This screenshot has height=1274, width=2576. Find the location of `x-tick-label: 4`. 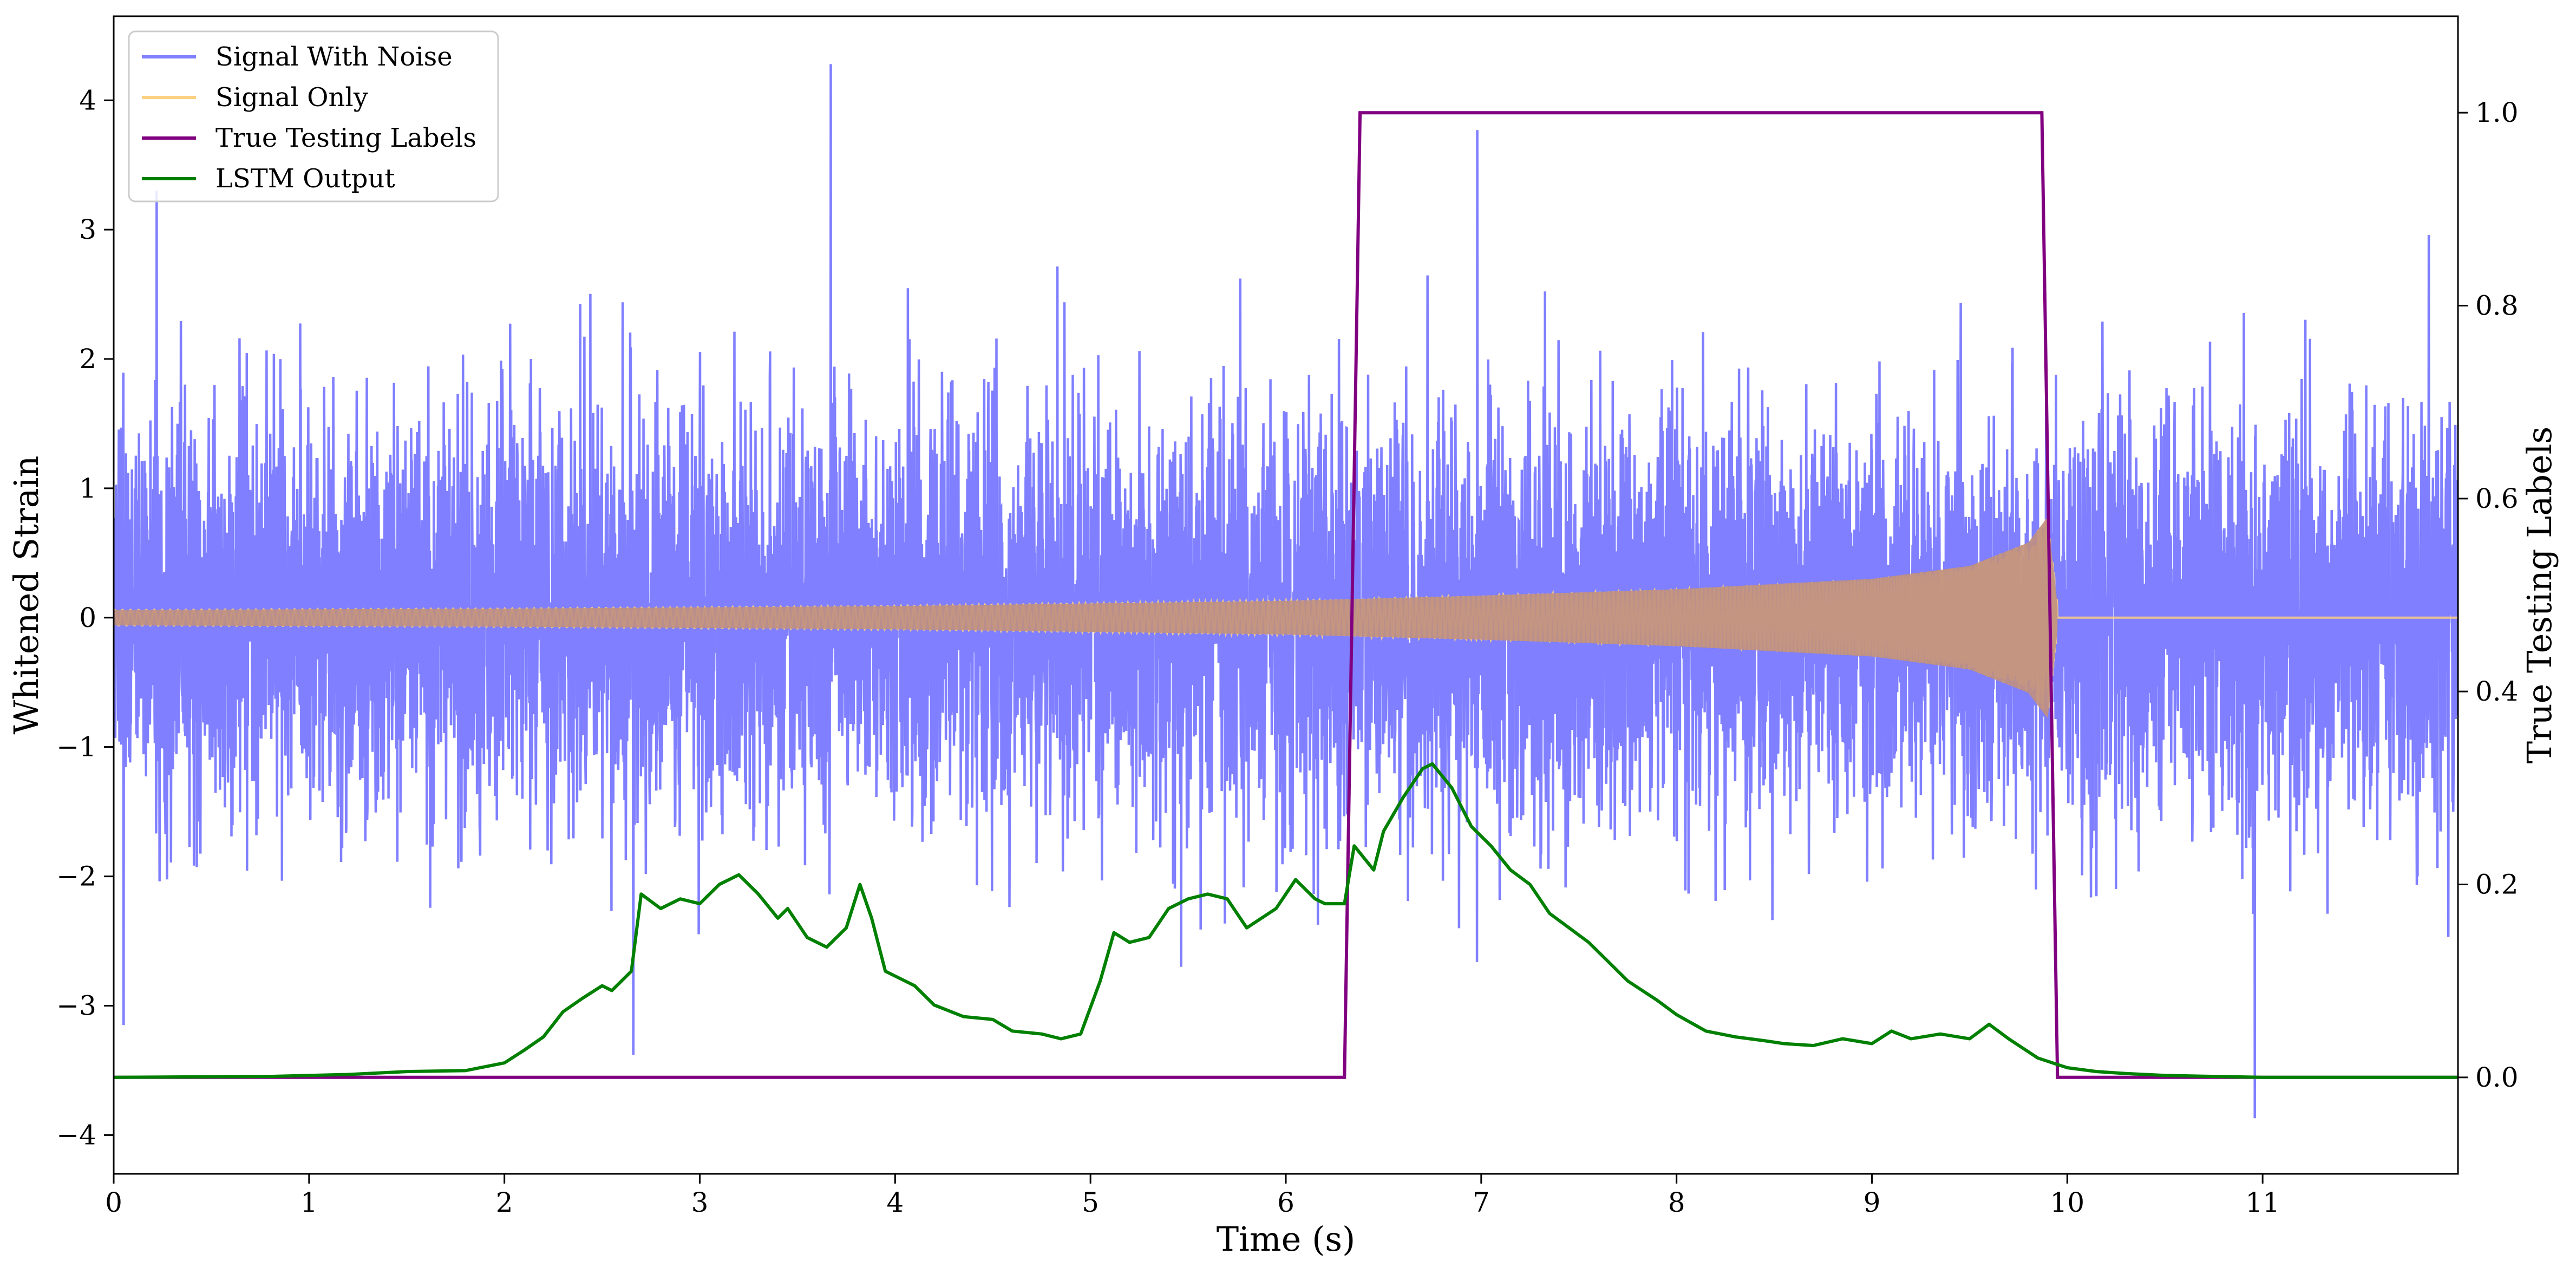

x-tick-label: 4 is located at coordinates (895, 1202).